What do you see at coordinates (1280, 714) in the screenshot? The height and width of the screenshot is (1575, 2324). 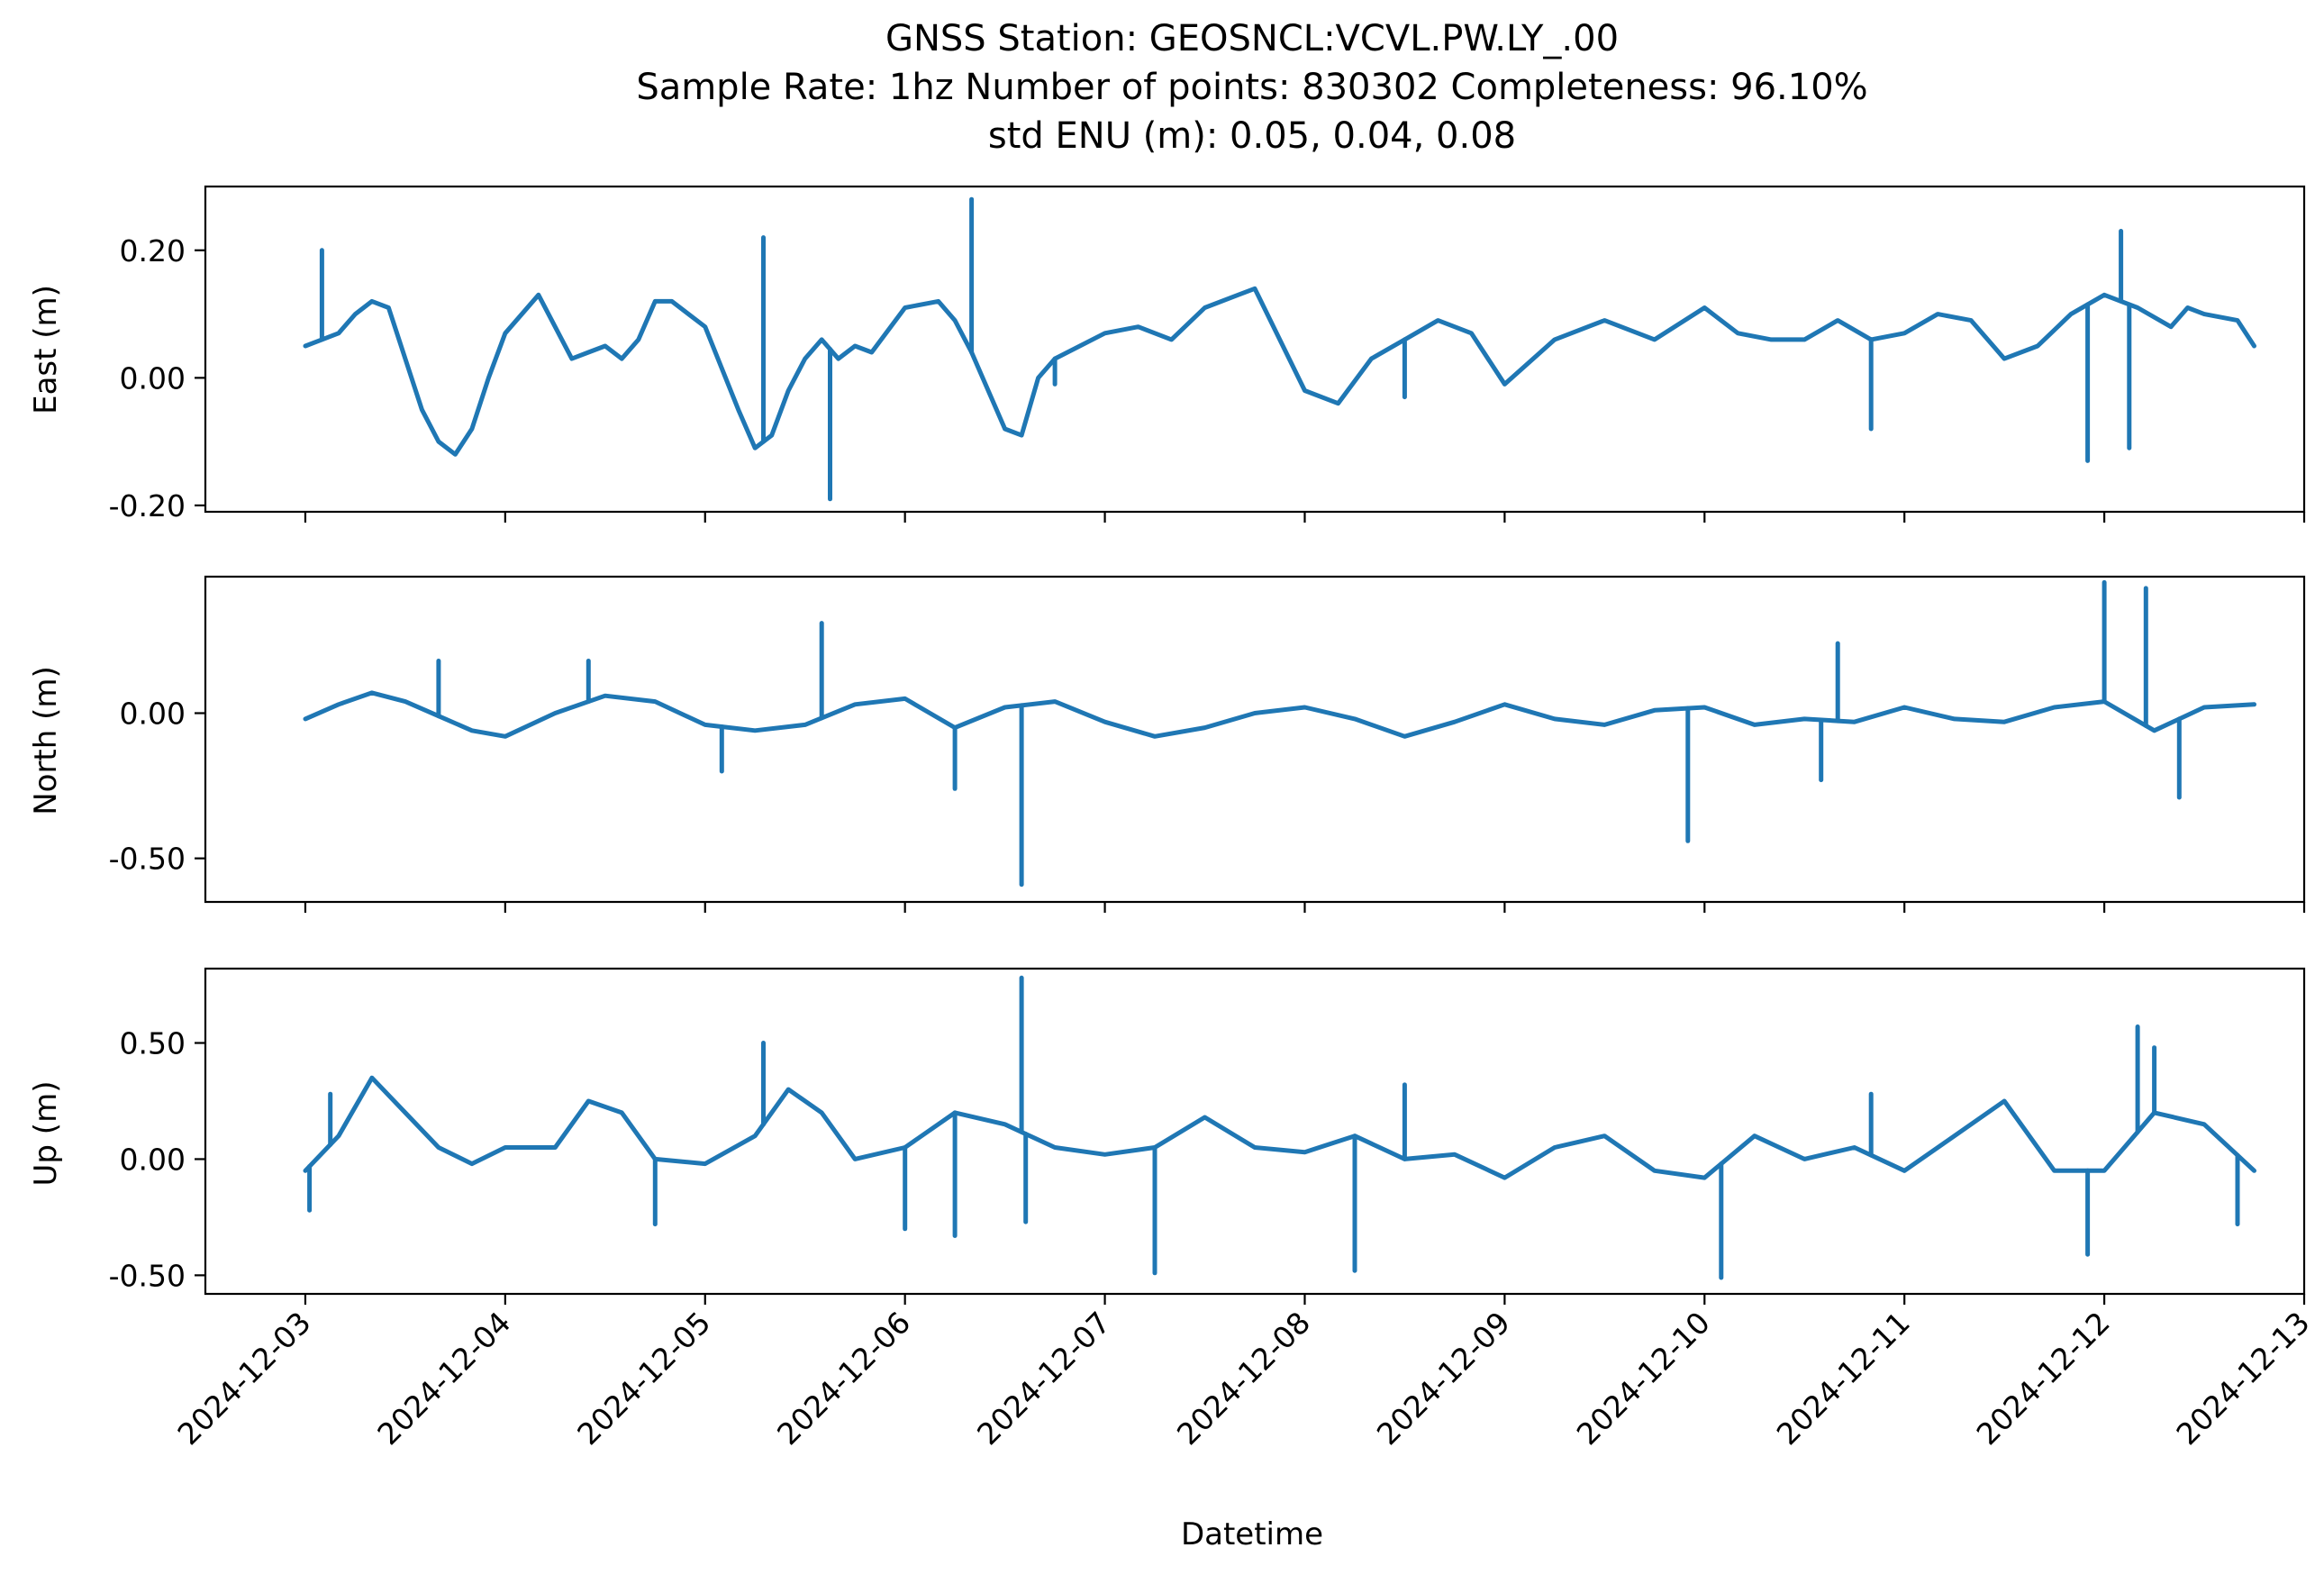 I see `north-series-line` at bounding box center [1280, 714].